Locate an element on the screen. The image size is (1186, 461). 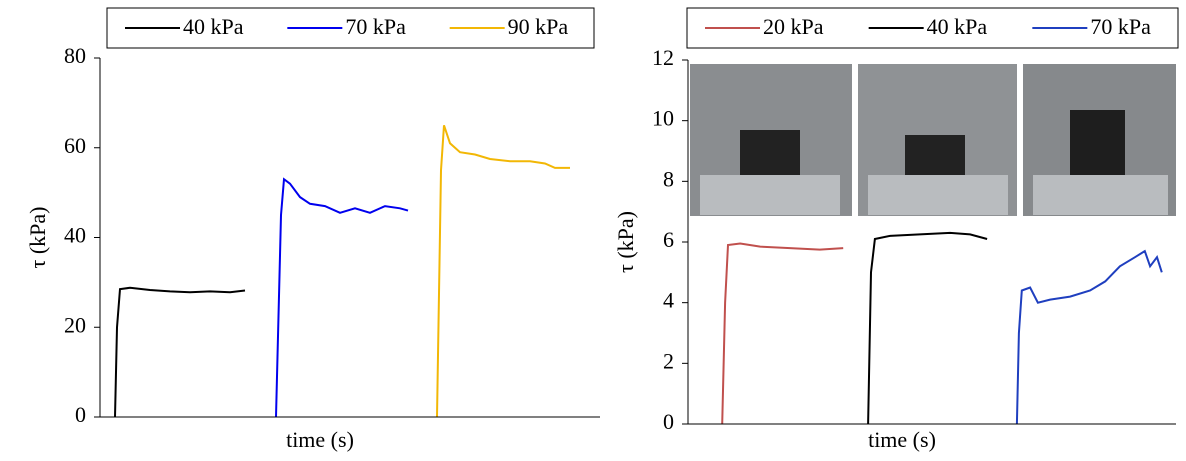
y-tick-label: 80 is located at coordinates (75, 55).